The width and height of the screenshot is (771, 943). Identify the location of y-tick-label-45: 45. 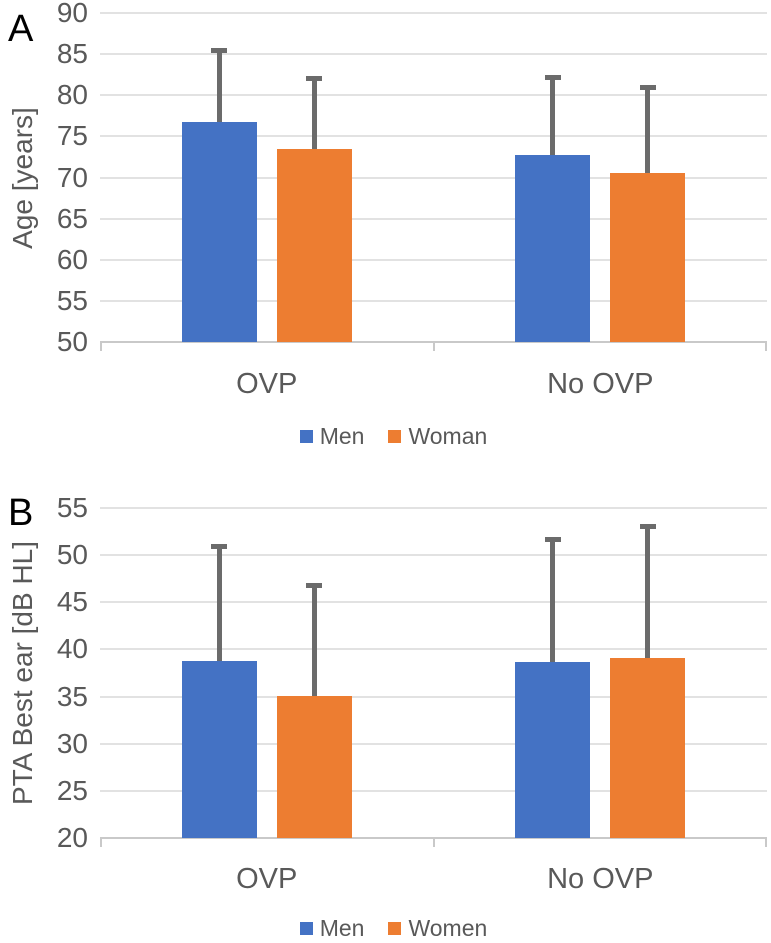
(72, 602).